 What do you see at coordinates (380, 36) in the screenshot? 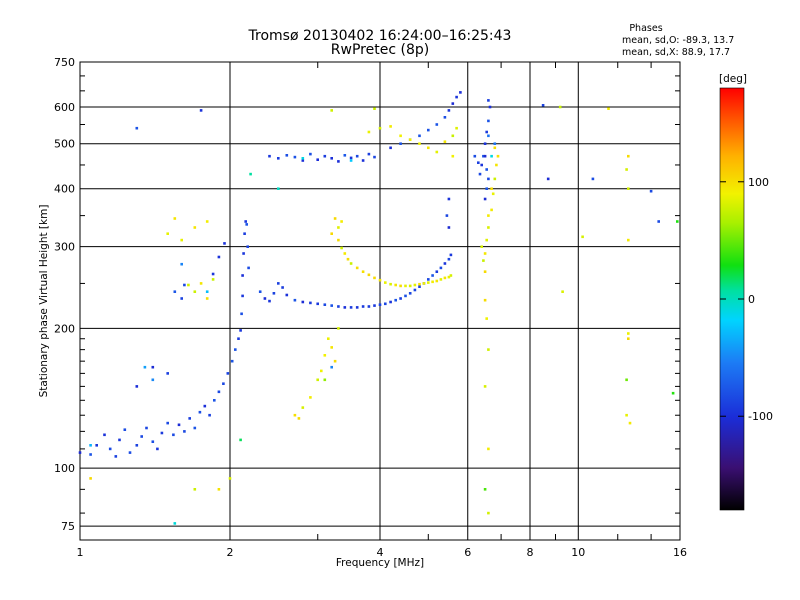
I see `chart-title: Tromsø 20130402 16:24:00–16:25:43` at bounding box center [380, 36].